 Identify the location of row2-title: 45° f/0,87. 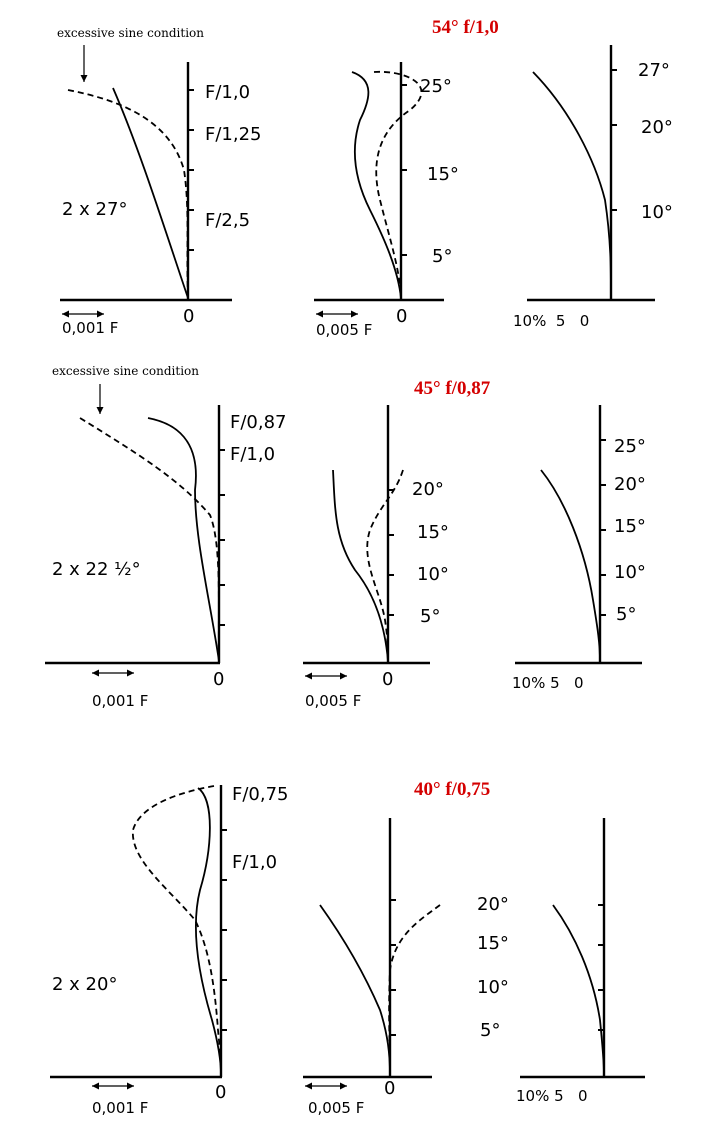
(452, 388).